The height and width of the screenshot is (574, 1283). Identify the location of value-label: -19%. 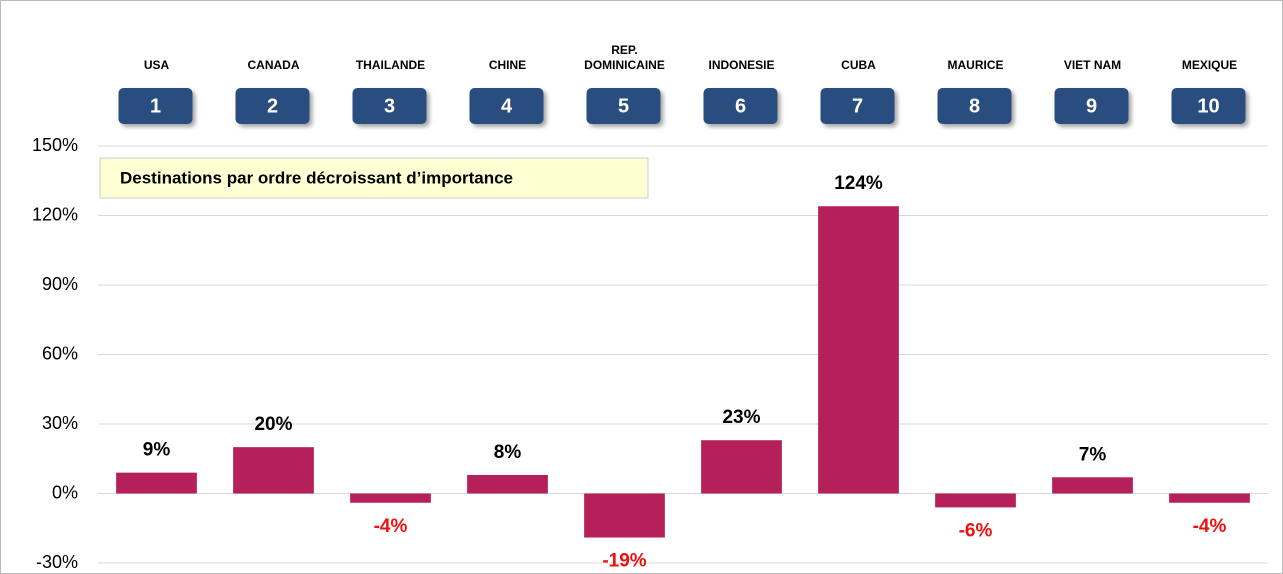
(624, 561).